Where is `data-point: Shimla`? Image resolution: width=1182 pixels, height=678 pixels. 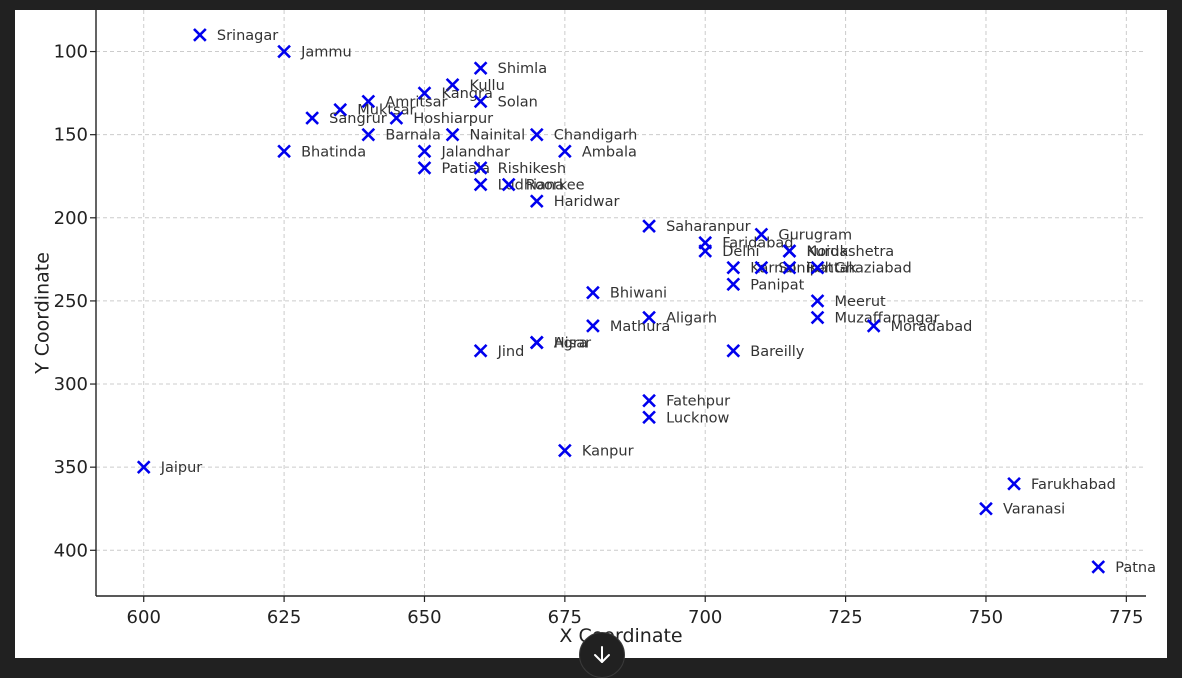 data-point: Shimla is located at coordinates (510, 69).